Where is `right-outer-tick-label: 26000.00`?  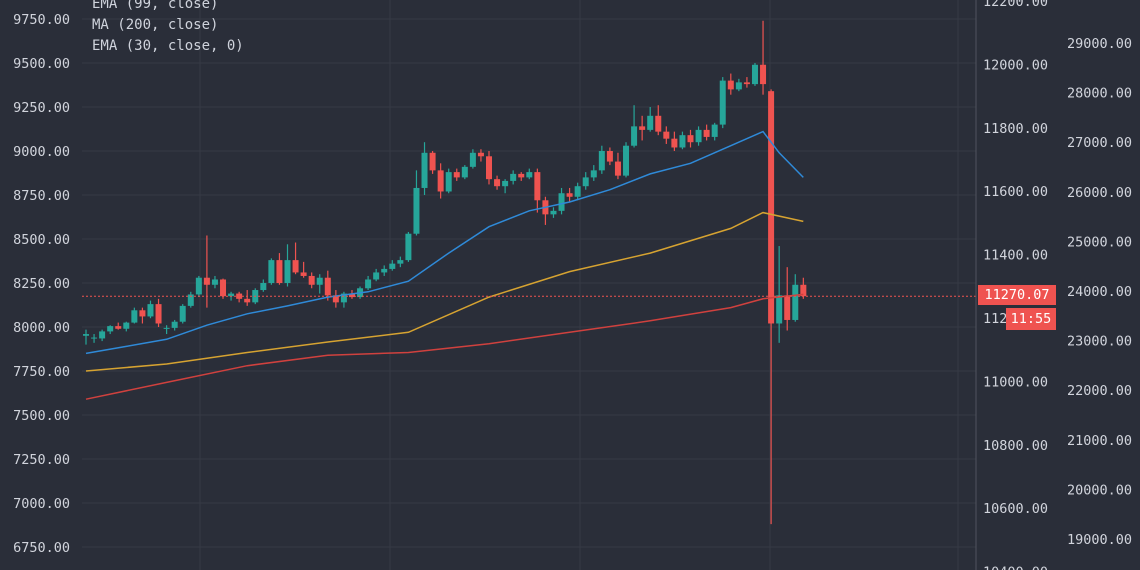 right-outer-tick-label: 26000.00 is located at coordinates (1099, 193).